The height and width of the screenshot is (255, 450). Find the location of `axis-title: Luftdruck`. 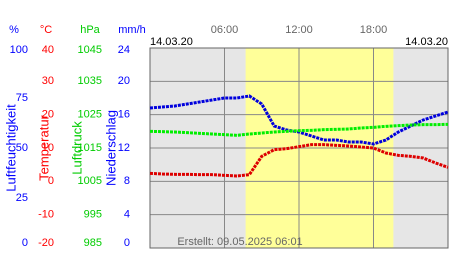

axis-title: Luftdruck is located at coordinates (76, 148).